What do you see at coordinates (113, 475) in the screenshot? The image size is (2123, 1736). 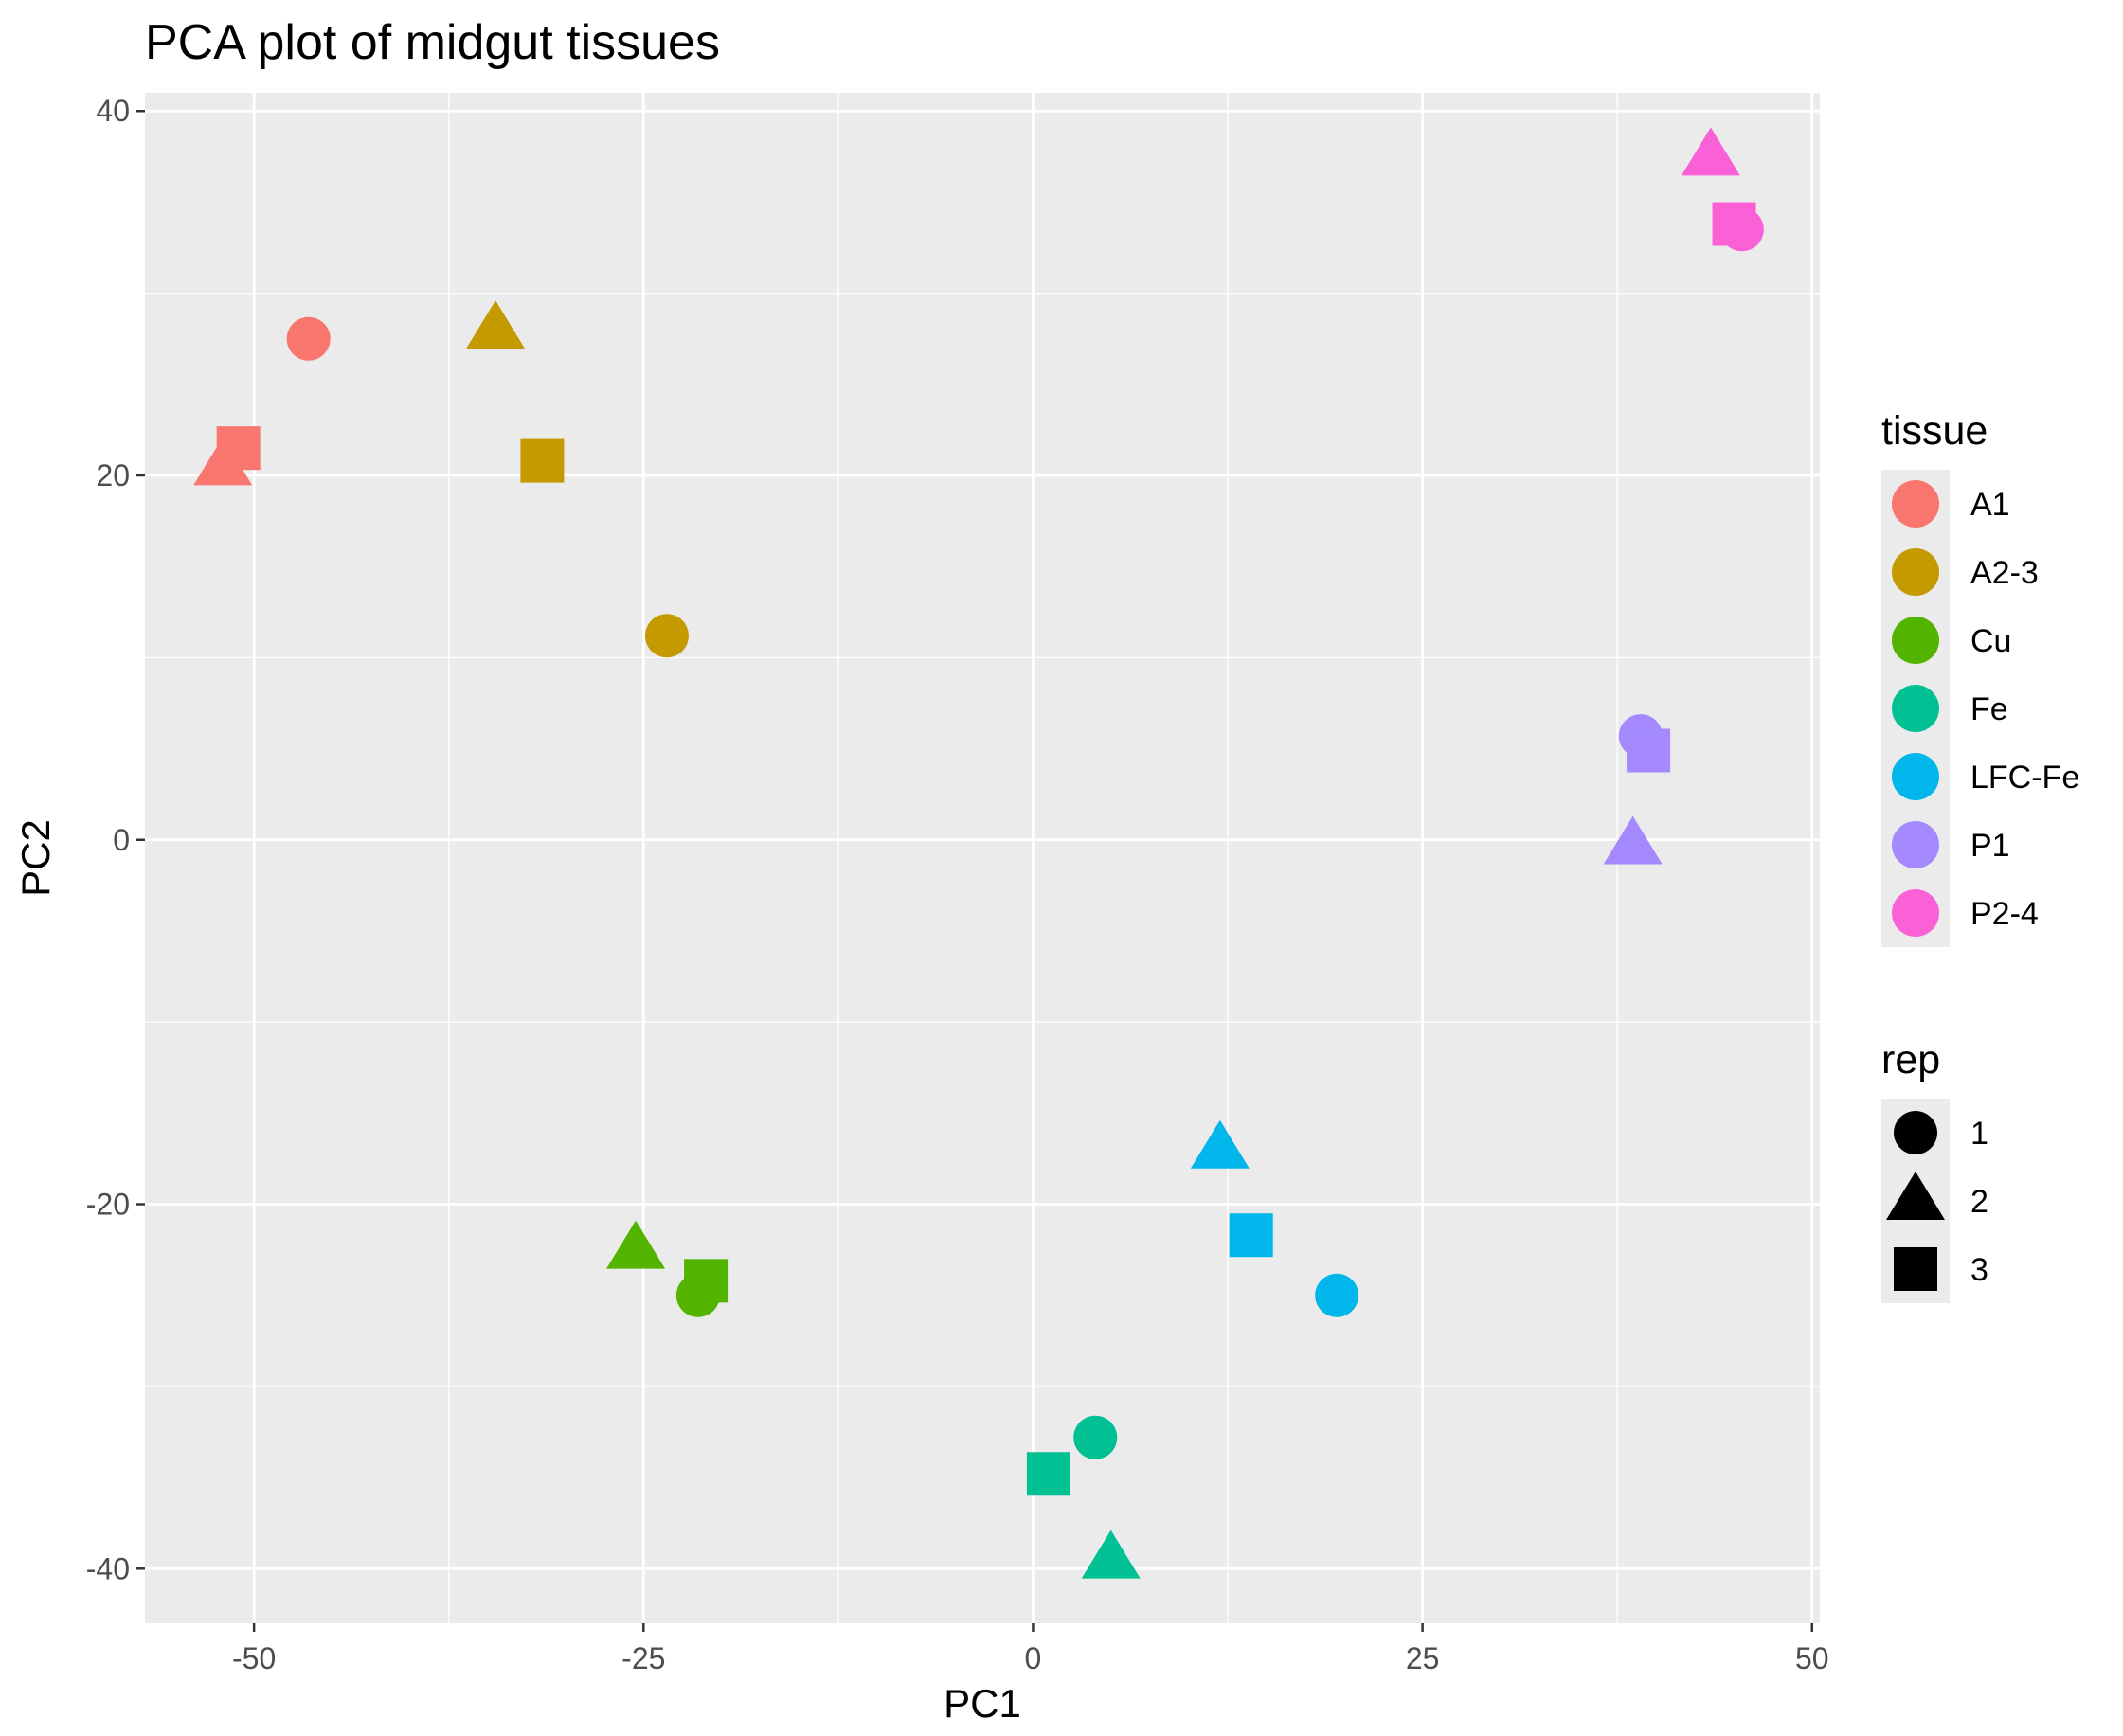 I see `y-tick-label: 20` at bounding box center [113, 475].